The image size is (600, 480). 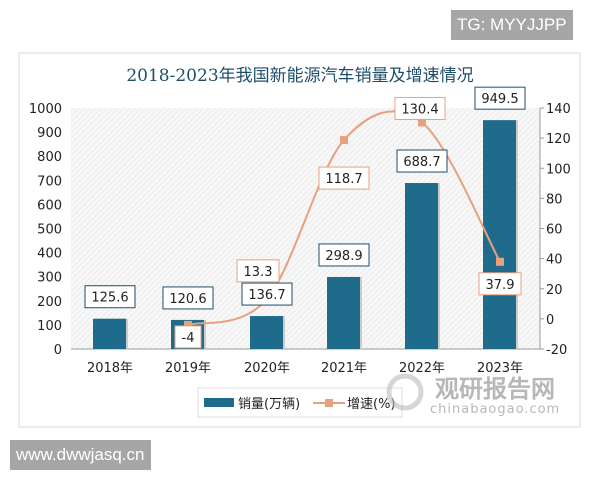 What do you see at coordinates (188, 368) in the screenshot?
I see `x-tick-label: 2019年` at bounding box center [188, 368].